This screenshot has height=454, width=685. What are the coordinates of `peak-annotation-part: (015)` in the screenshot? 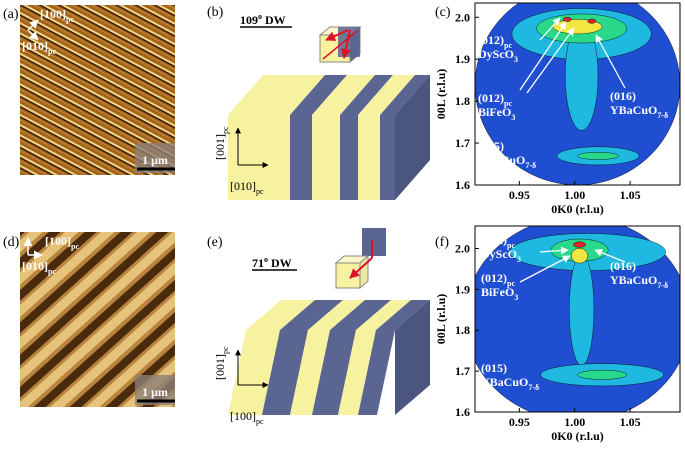 It's located at (494, 368).